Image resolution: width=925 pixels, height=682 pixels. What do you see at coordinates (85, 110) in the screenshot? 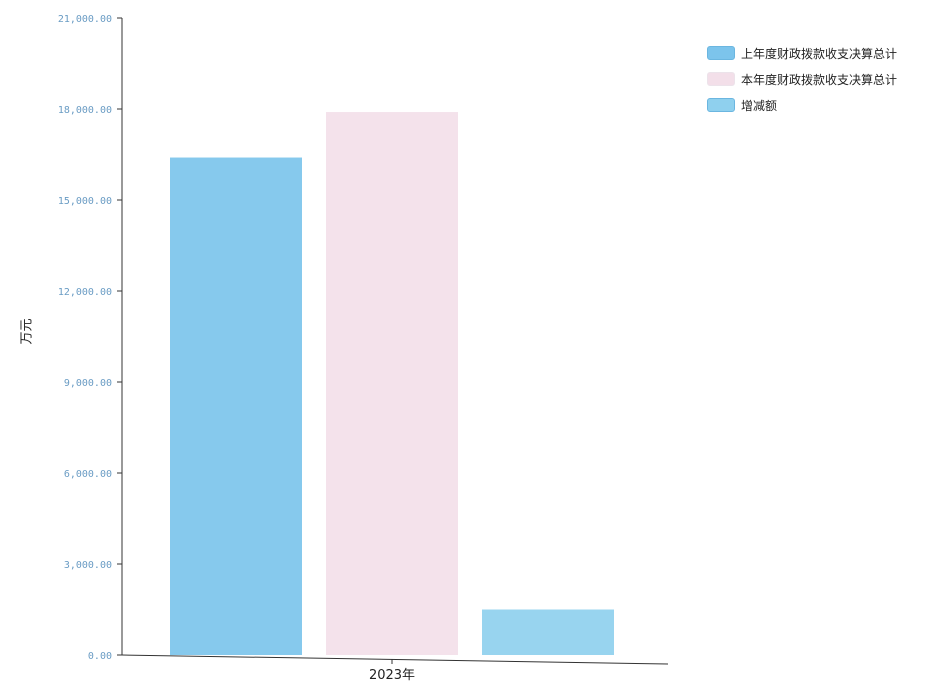
I see `y-tick-label-6: 18,000.00` at bounding box center [85, 110].